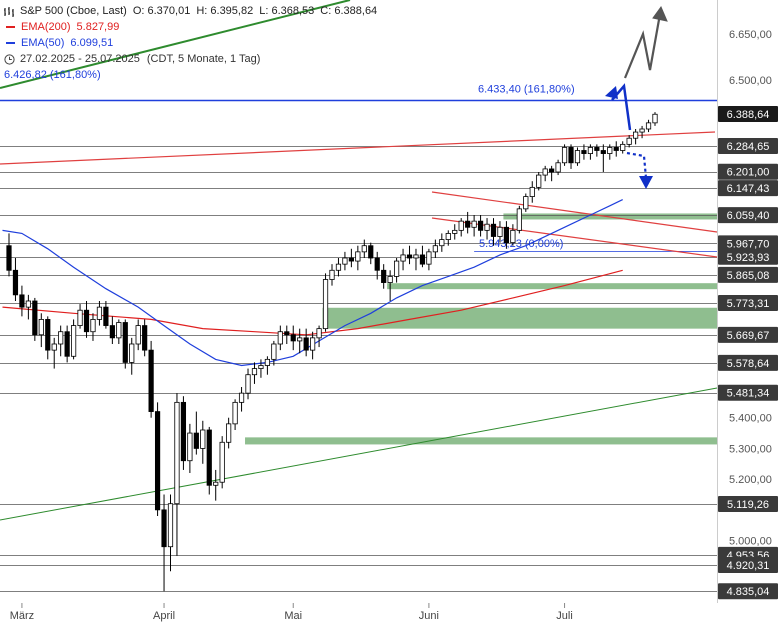 The image size is (780, 625). I want to click on bar-chart-icon, so click(9, 11).